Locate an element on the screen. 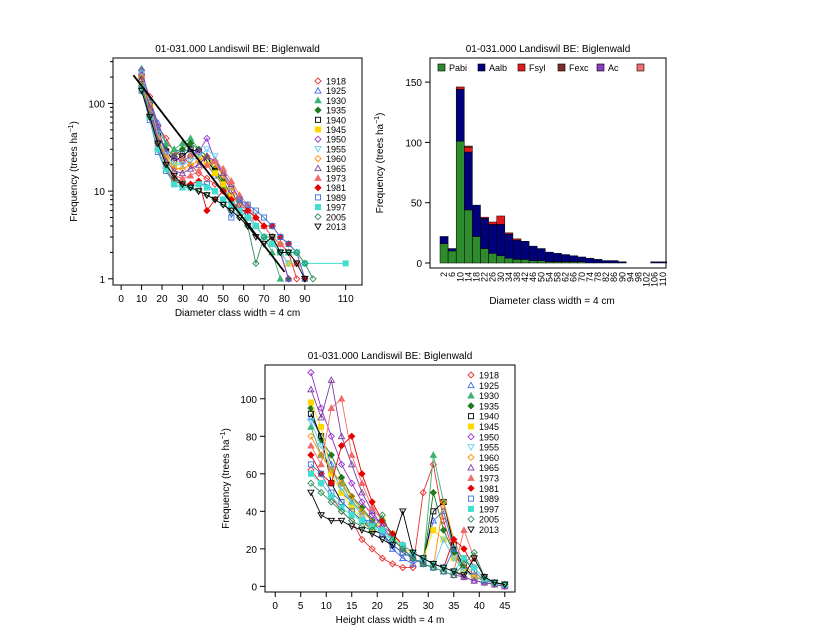  y-tick-label: 40 is located at coordinates (252, 512).